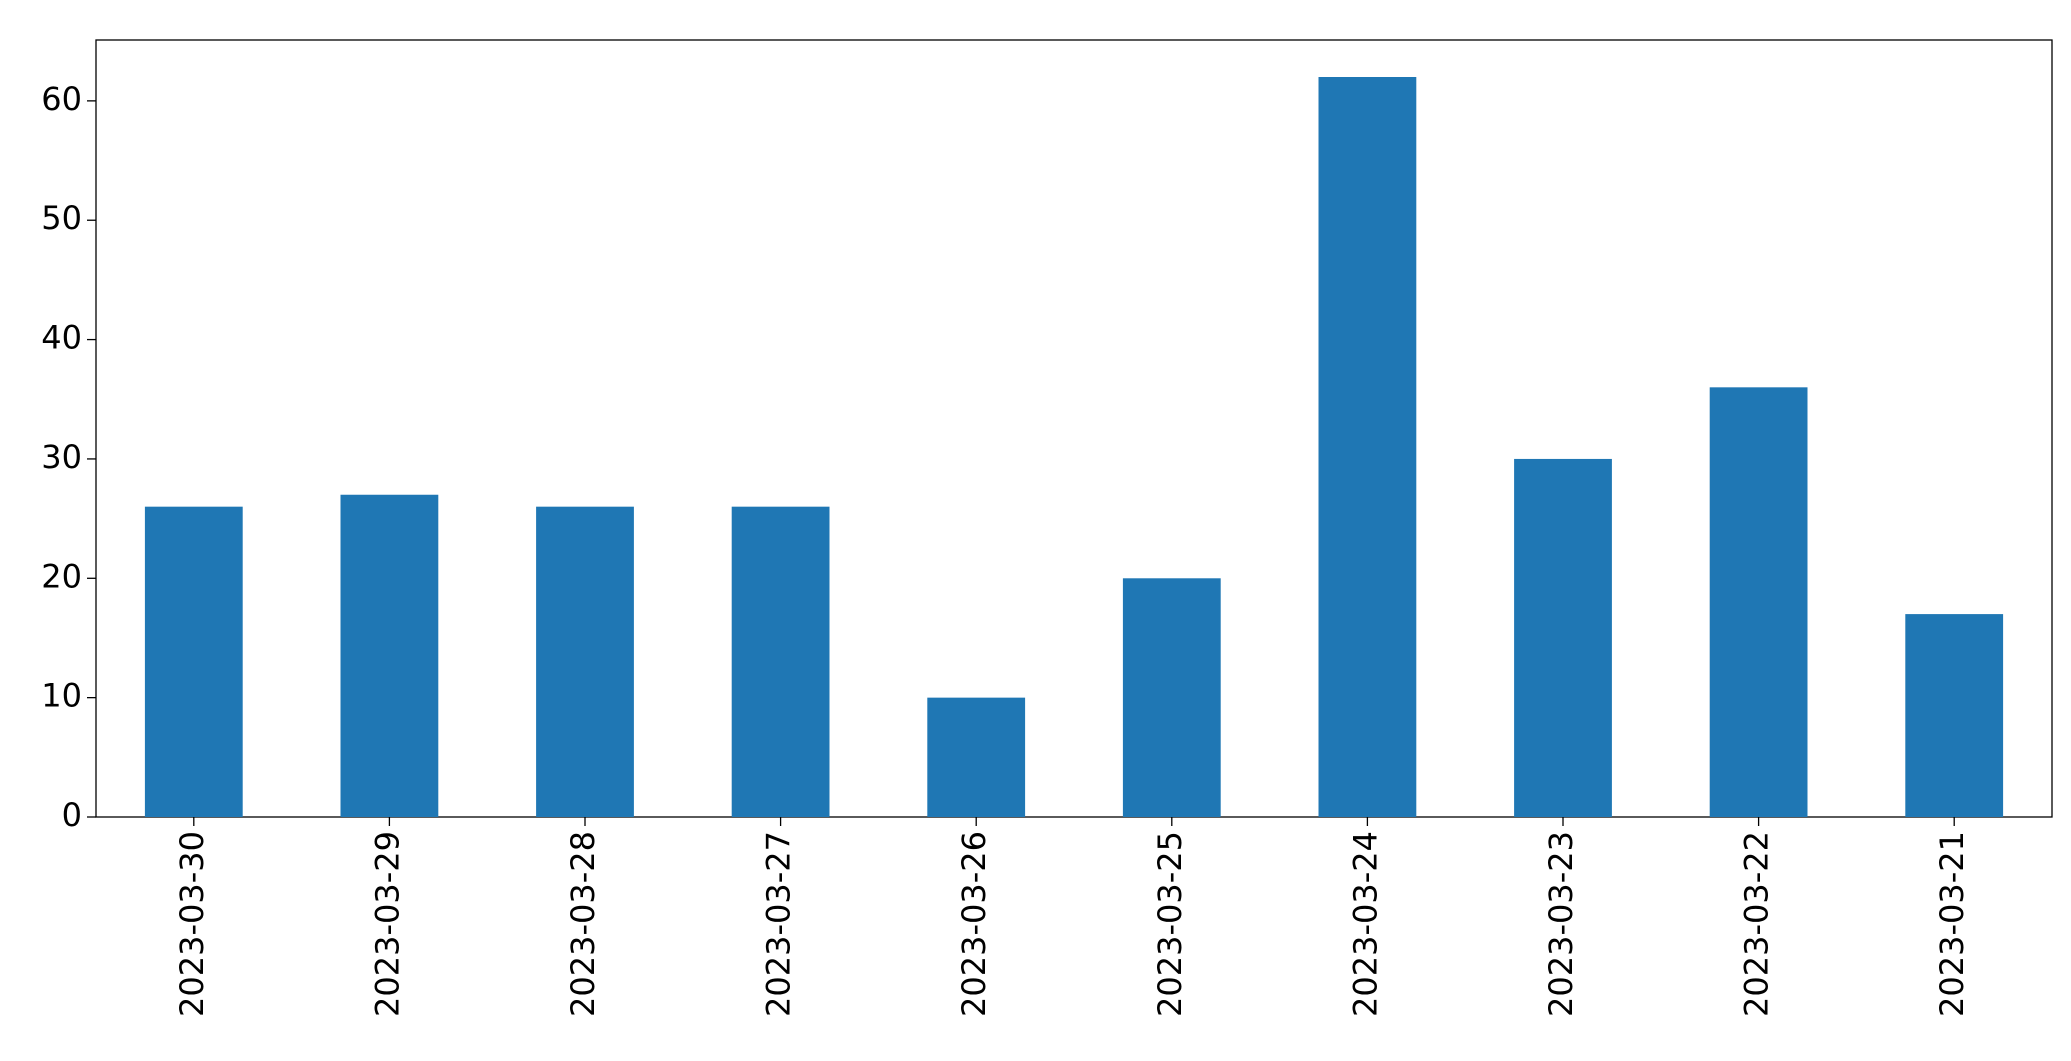  I want to click on y-tick-label: 20, so click(61, 576).